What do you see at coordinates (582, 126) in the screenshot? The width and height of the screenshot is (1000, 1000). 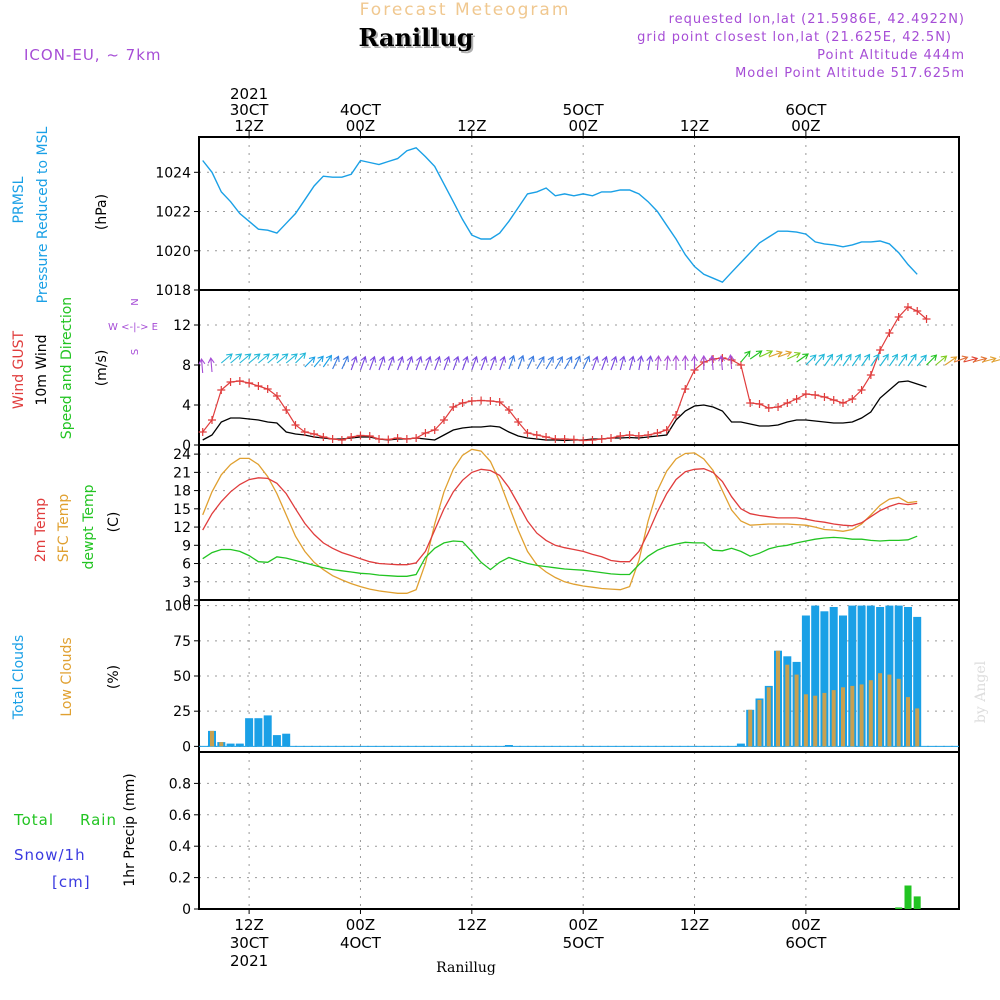 I see `top-time-label: 00Z` at bounding box center [582, 126].